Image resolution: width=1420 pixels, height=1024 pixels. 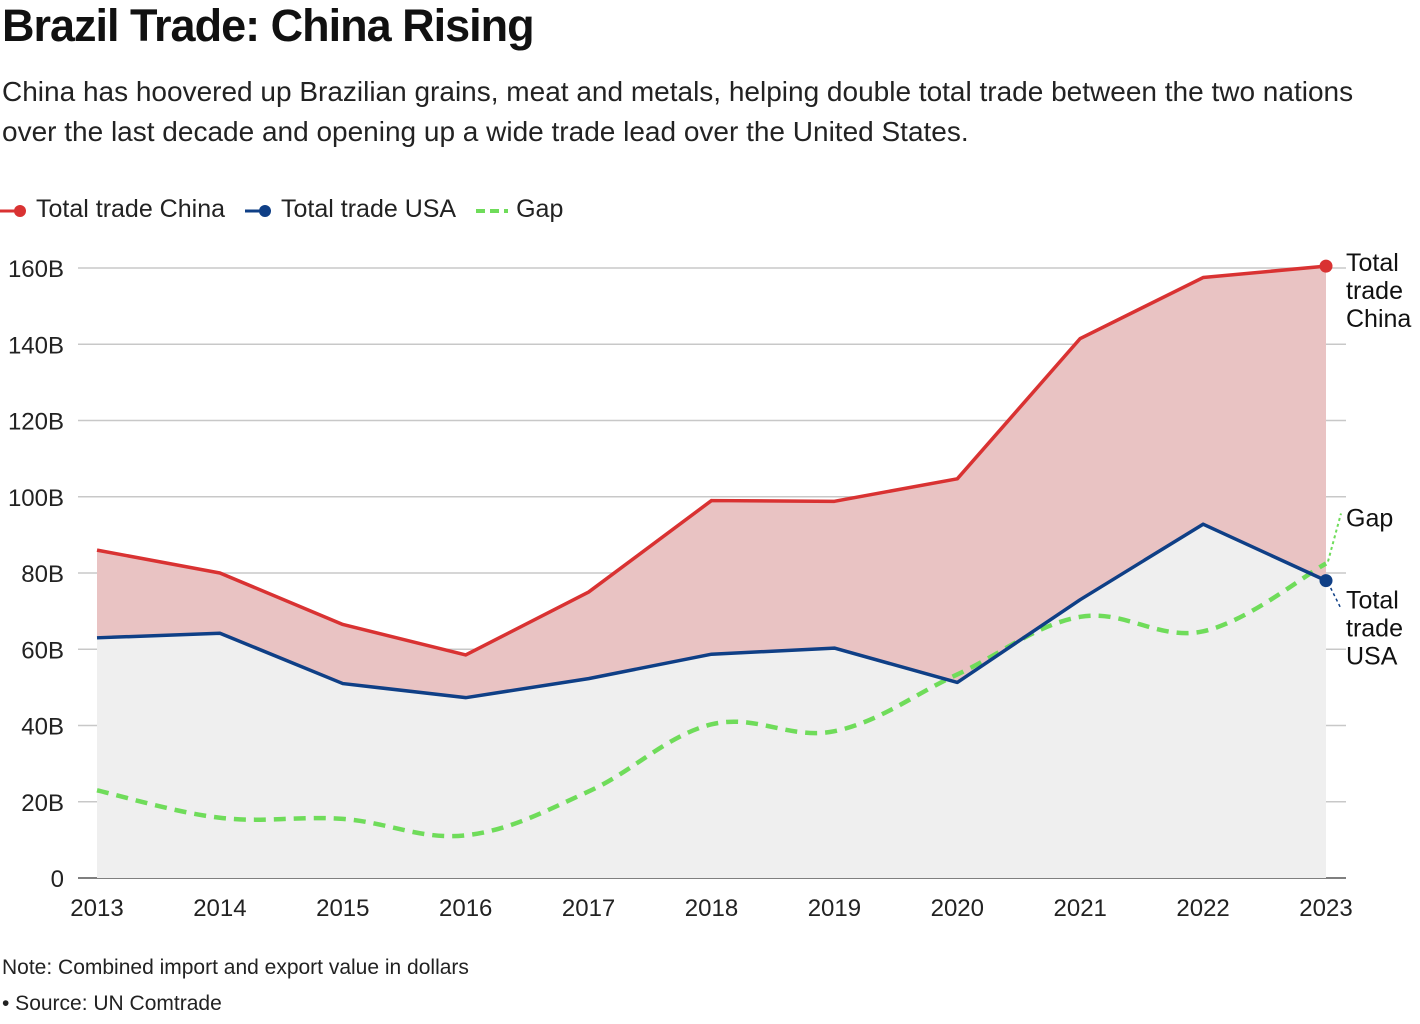 I want to click on legend-item-china: Total trade China, so click(x=112, y=209).